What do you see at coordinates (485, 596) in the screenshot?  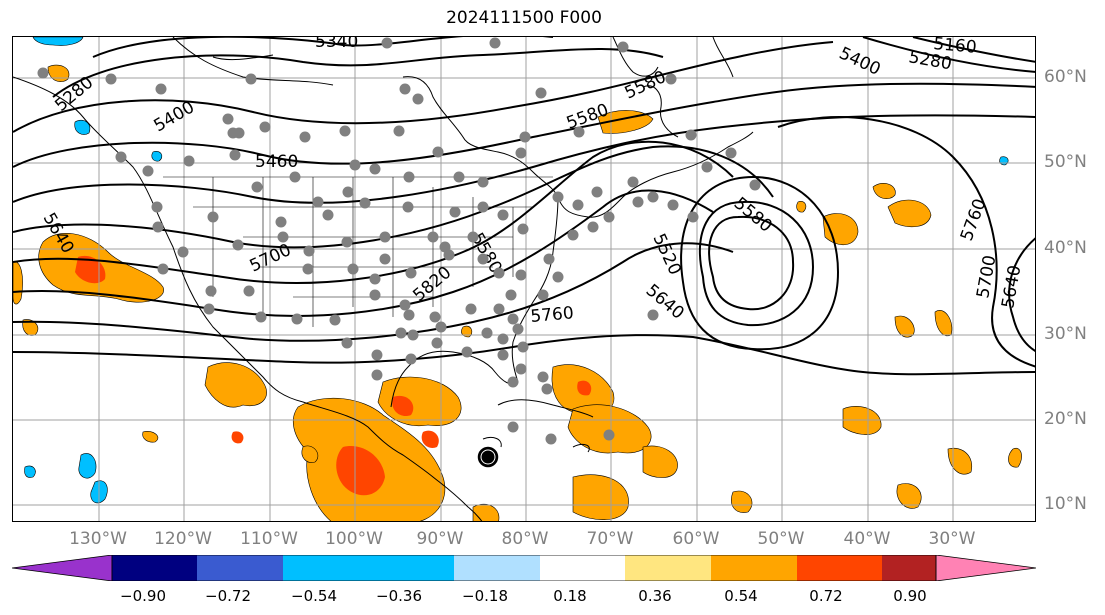 I see `colorbar-tick-label: −0.18` at bounding box center [485, 596].